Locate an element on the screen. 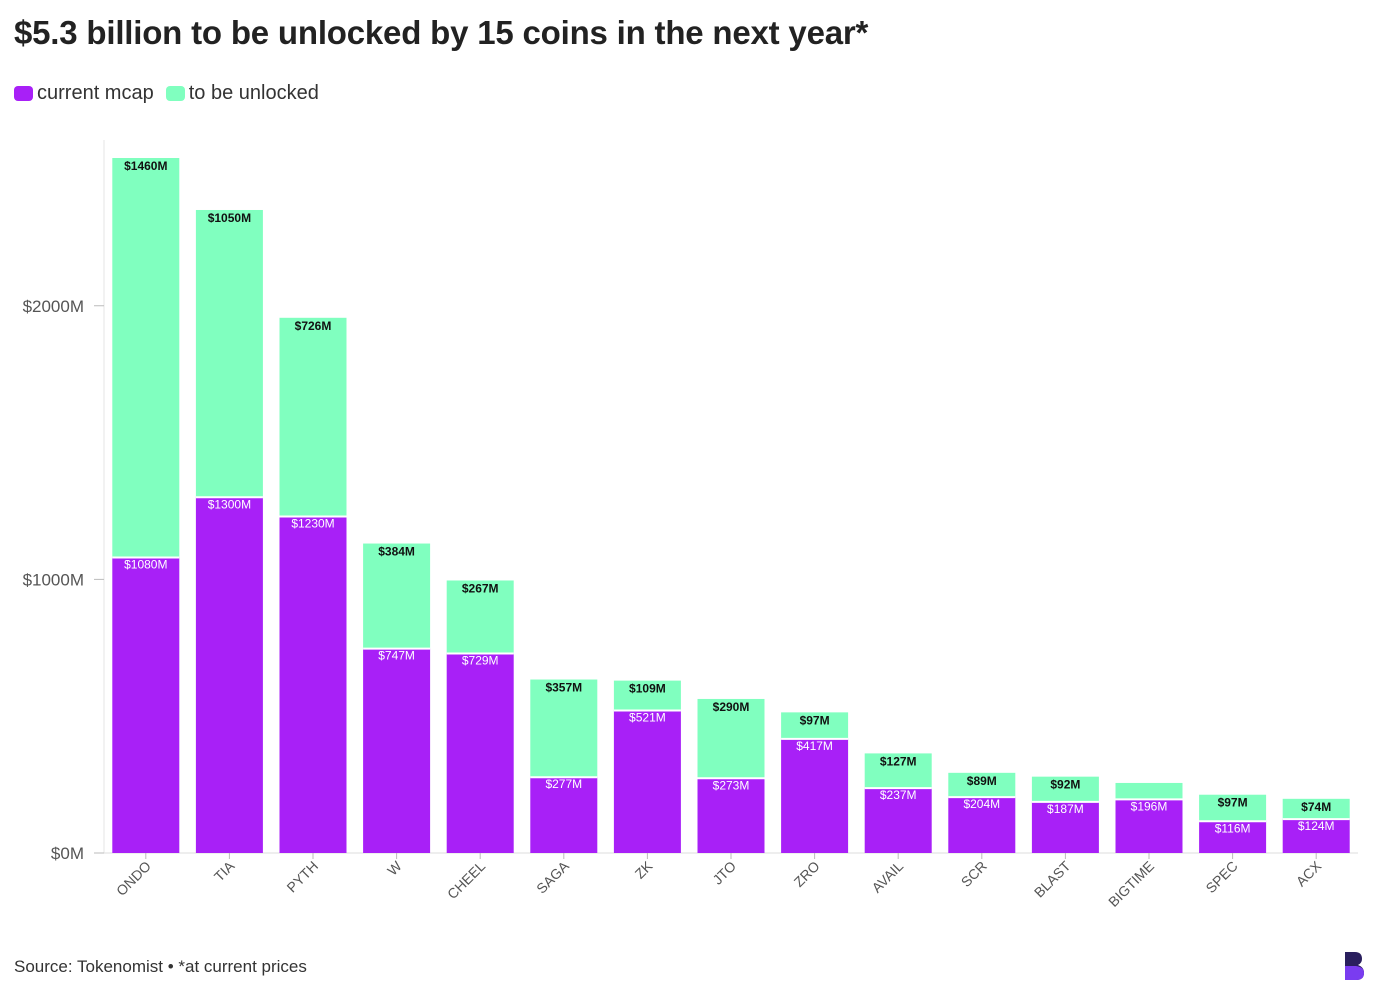 The image size is (1384, 999). y-tick-label: $2000M is located at coordinates (53, 306).